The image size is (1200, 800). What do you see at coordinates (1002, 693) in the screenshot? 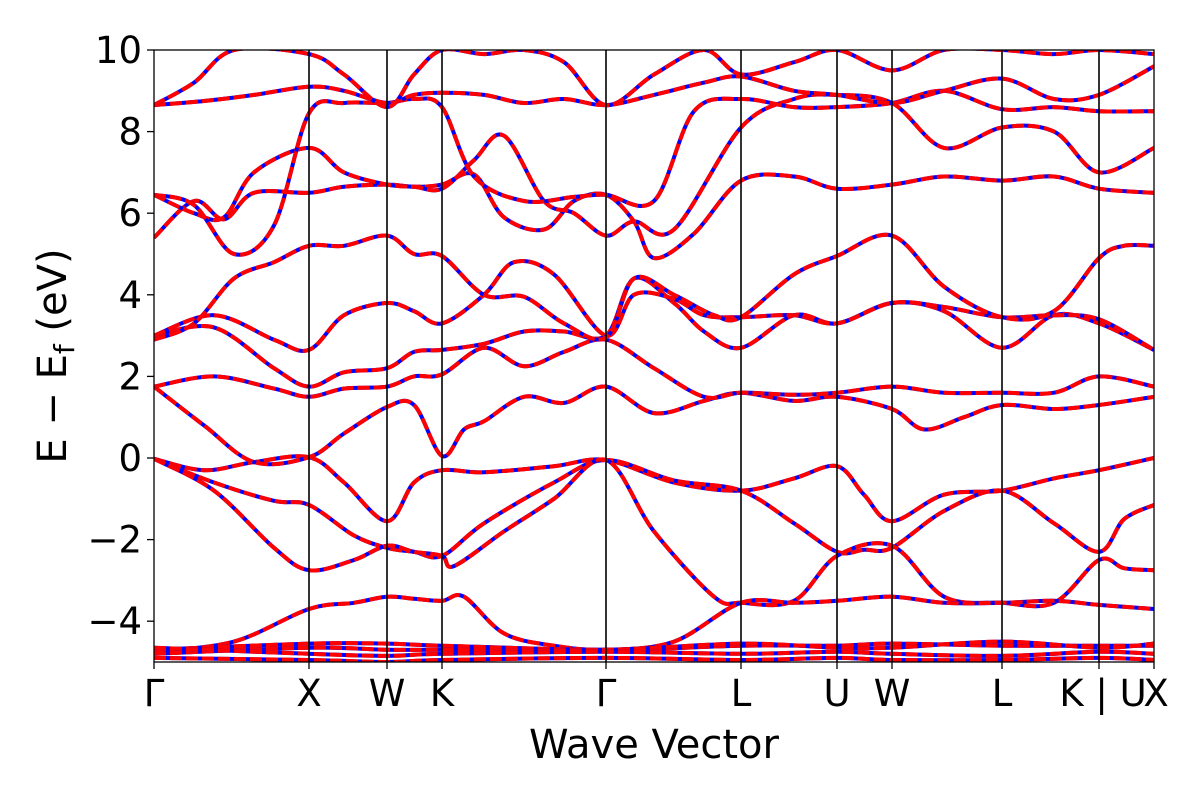
I see `x-tick-label-9: L` at bounding box center [1002, 693].